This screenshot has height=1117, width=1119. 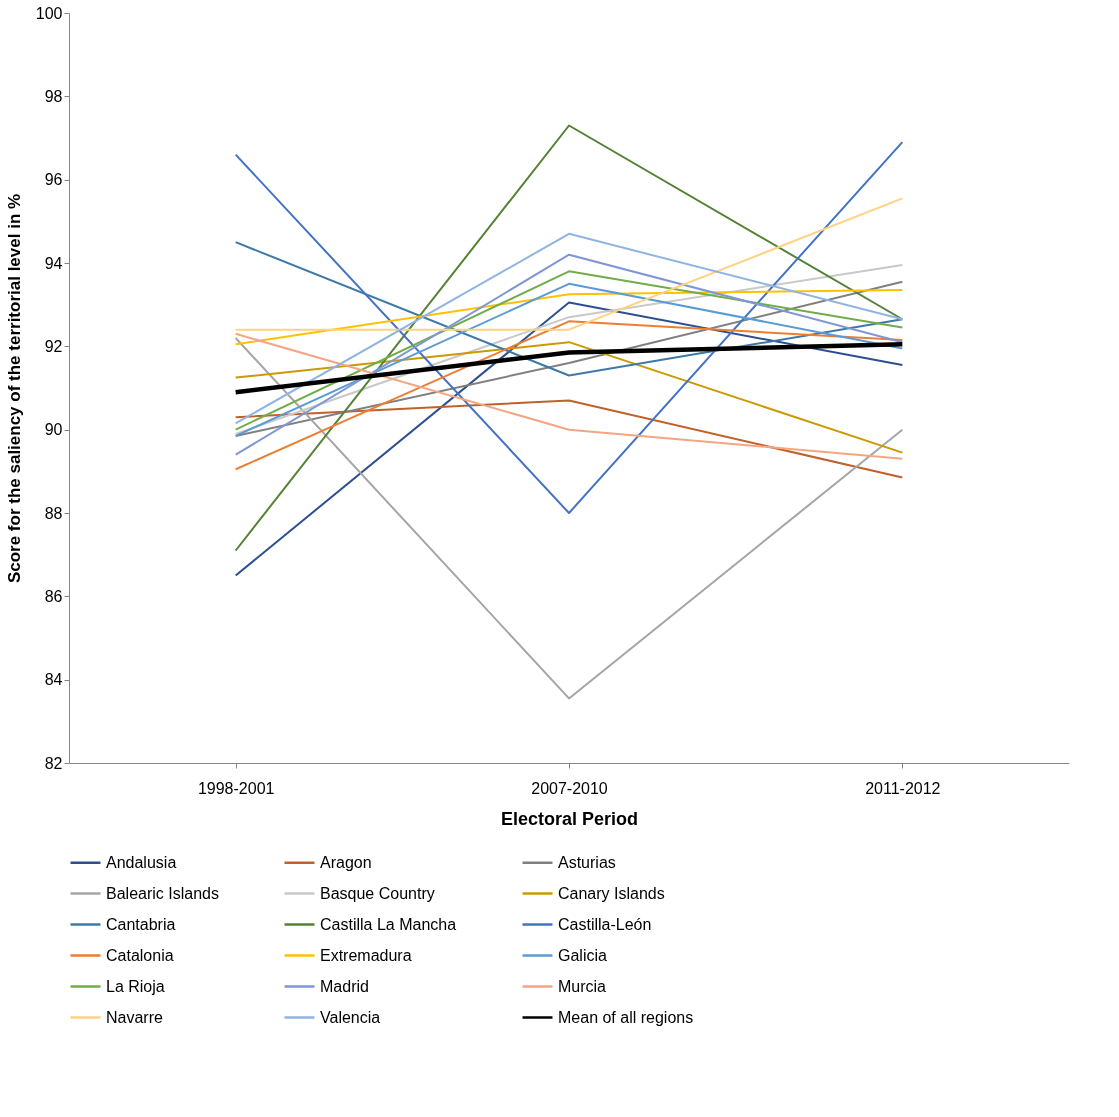 I want to click on y-tick-label: 92, so click(x=53, y=346).